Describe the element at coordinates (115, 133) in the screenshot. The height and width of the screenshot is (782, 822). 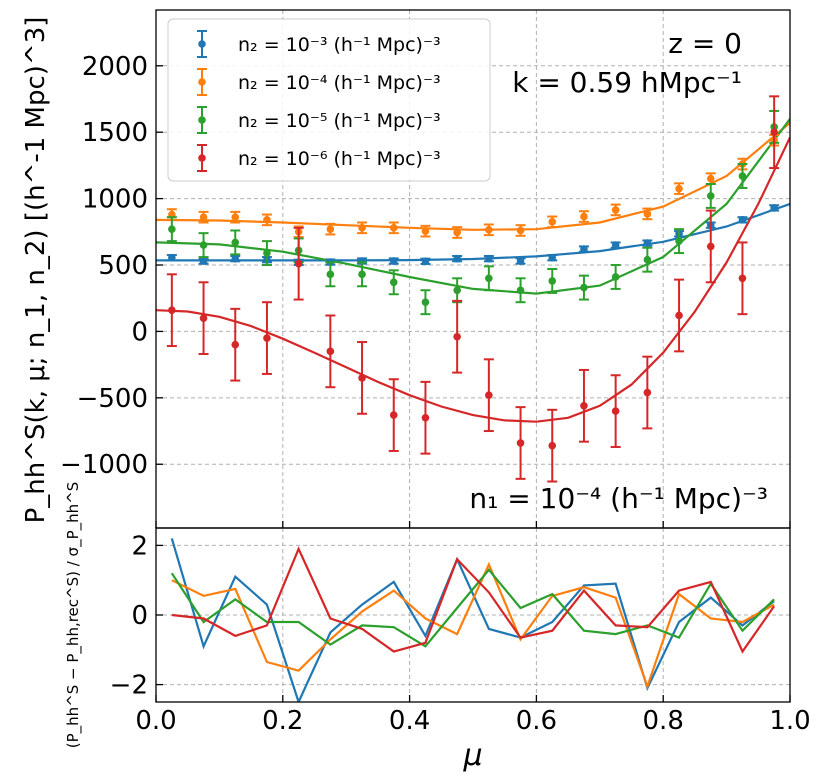
I see `main-y-tick-label: 1500` at that location.